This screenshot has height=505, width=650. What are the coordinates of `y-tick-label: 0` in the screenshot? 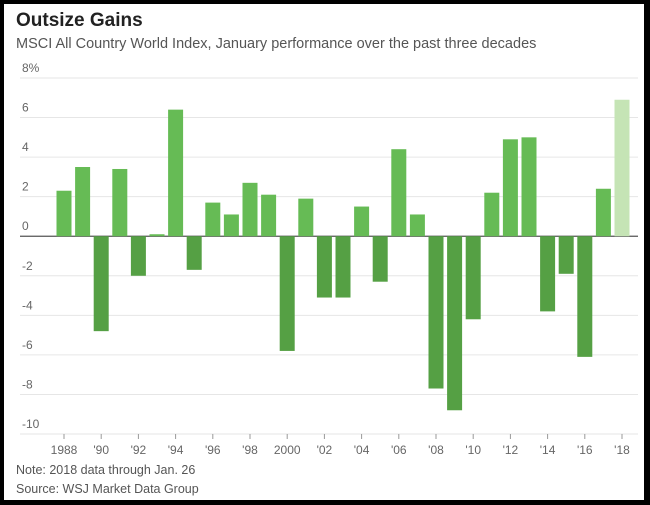 It's located at (25, 226).